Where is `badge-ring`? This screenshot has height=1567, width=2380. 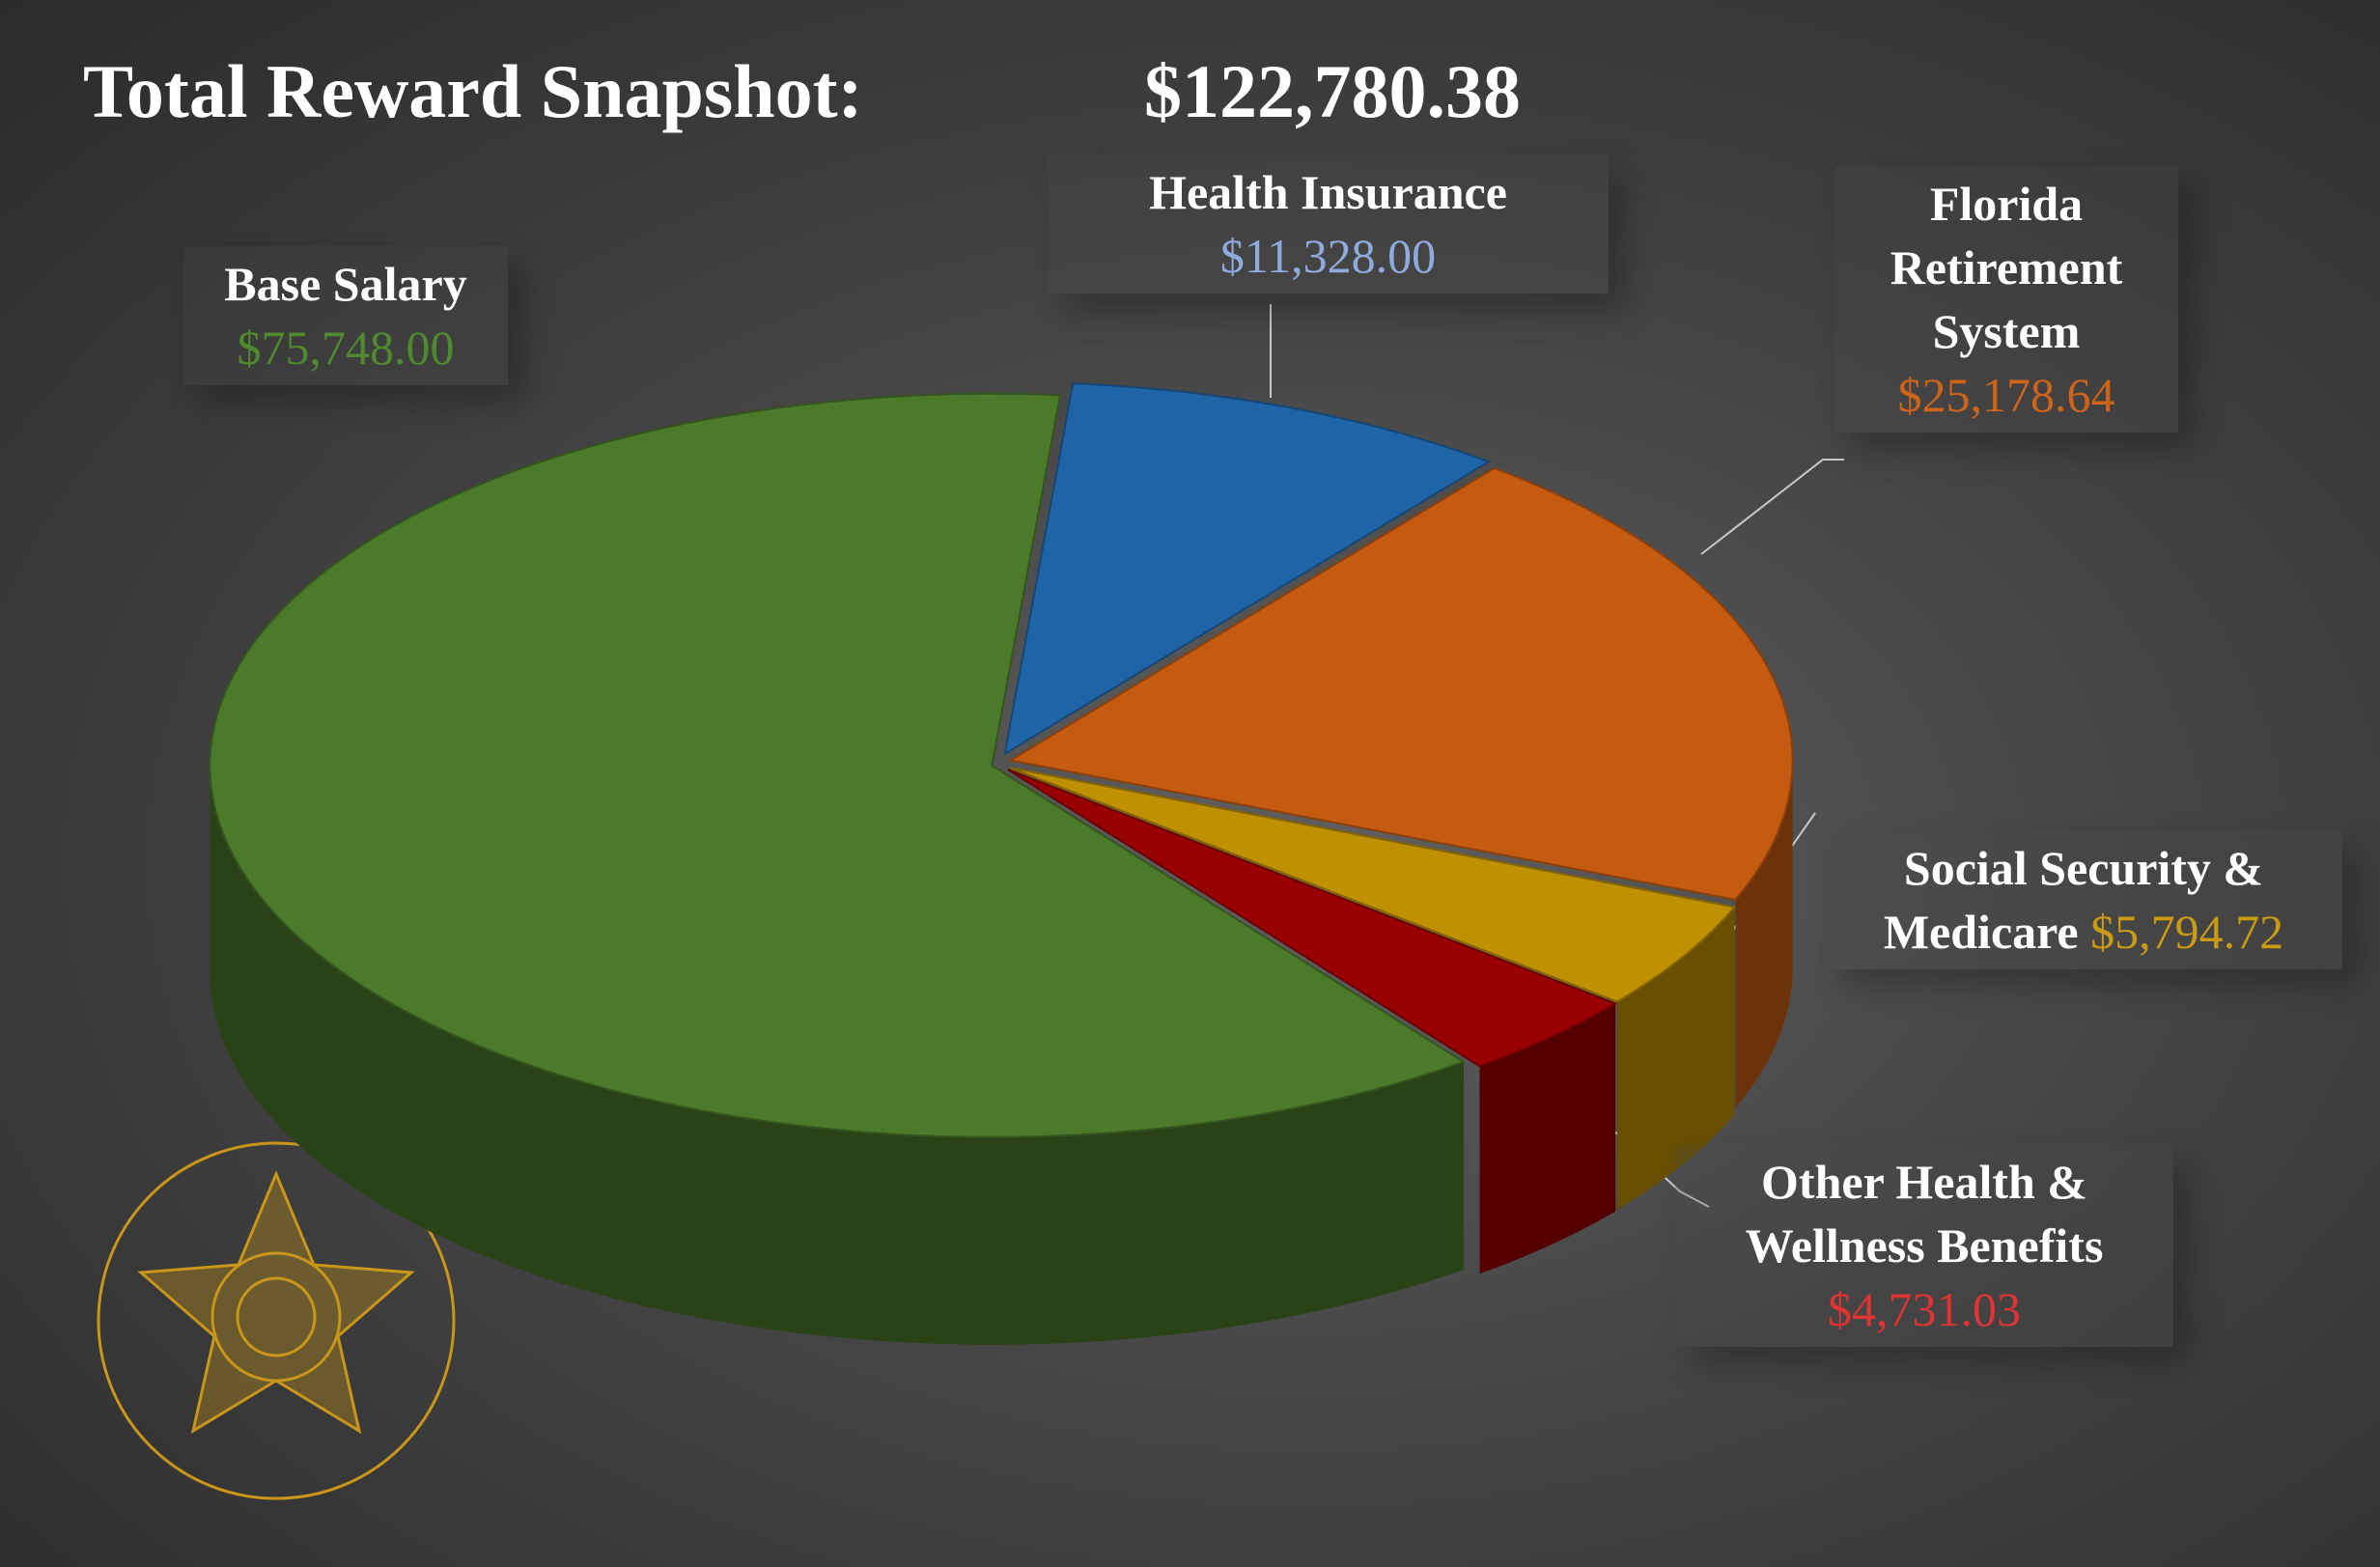 badge-ring is located at coordinates (276, 1321).